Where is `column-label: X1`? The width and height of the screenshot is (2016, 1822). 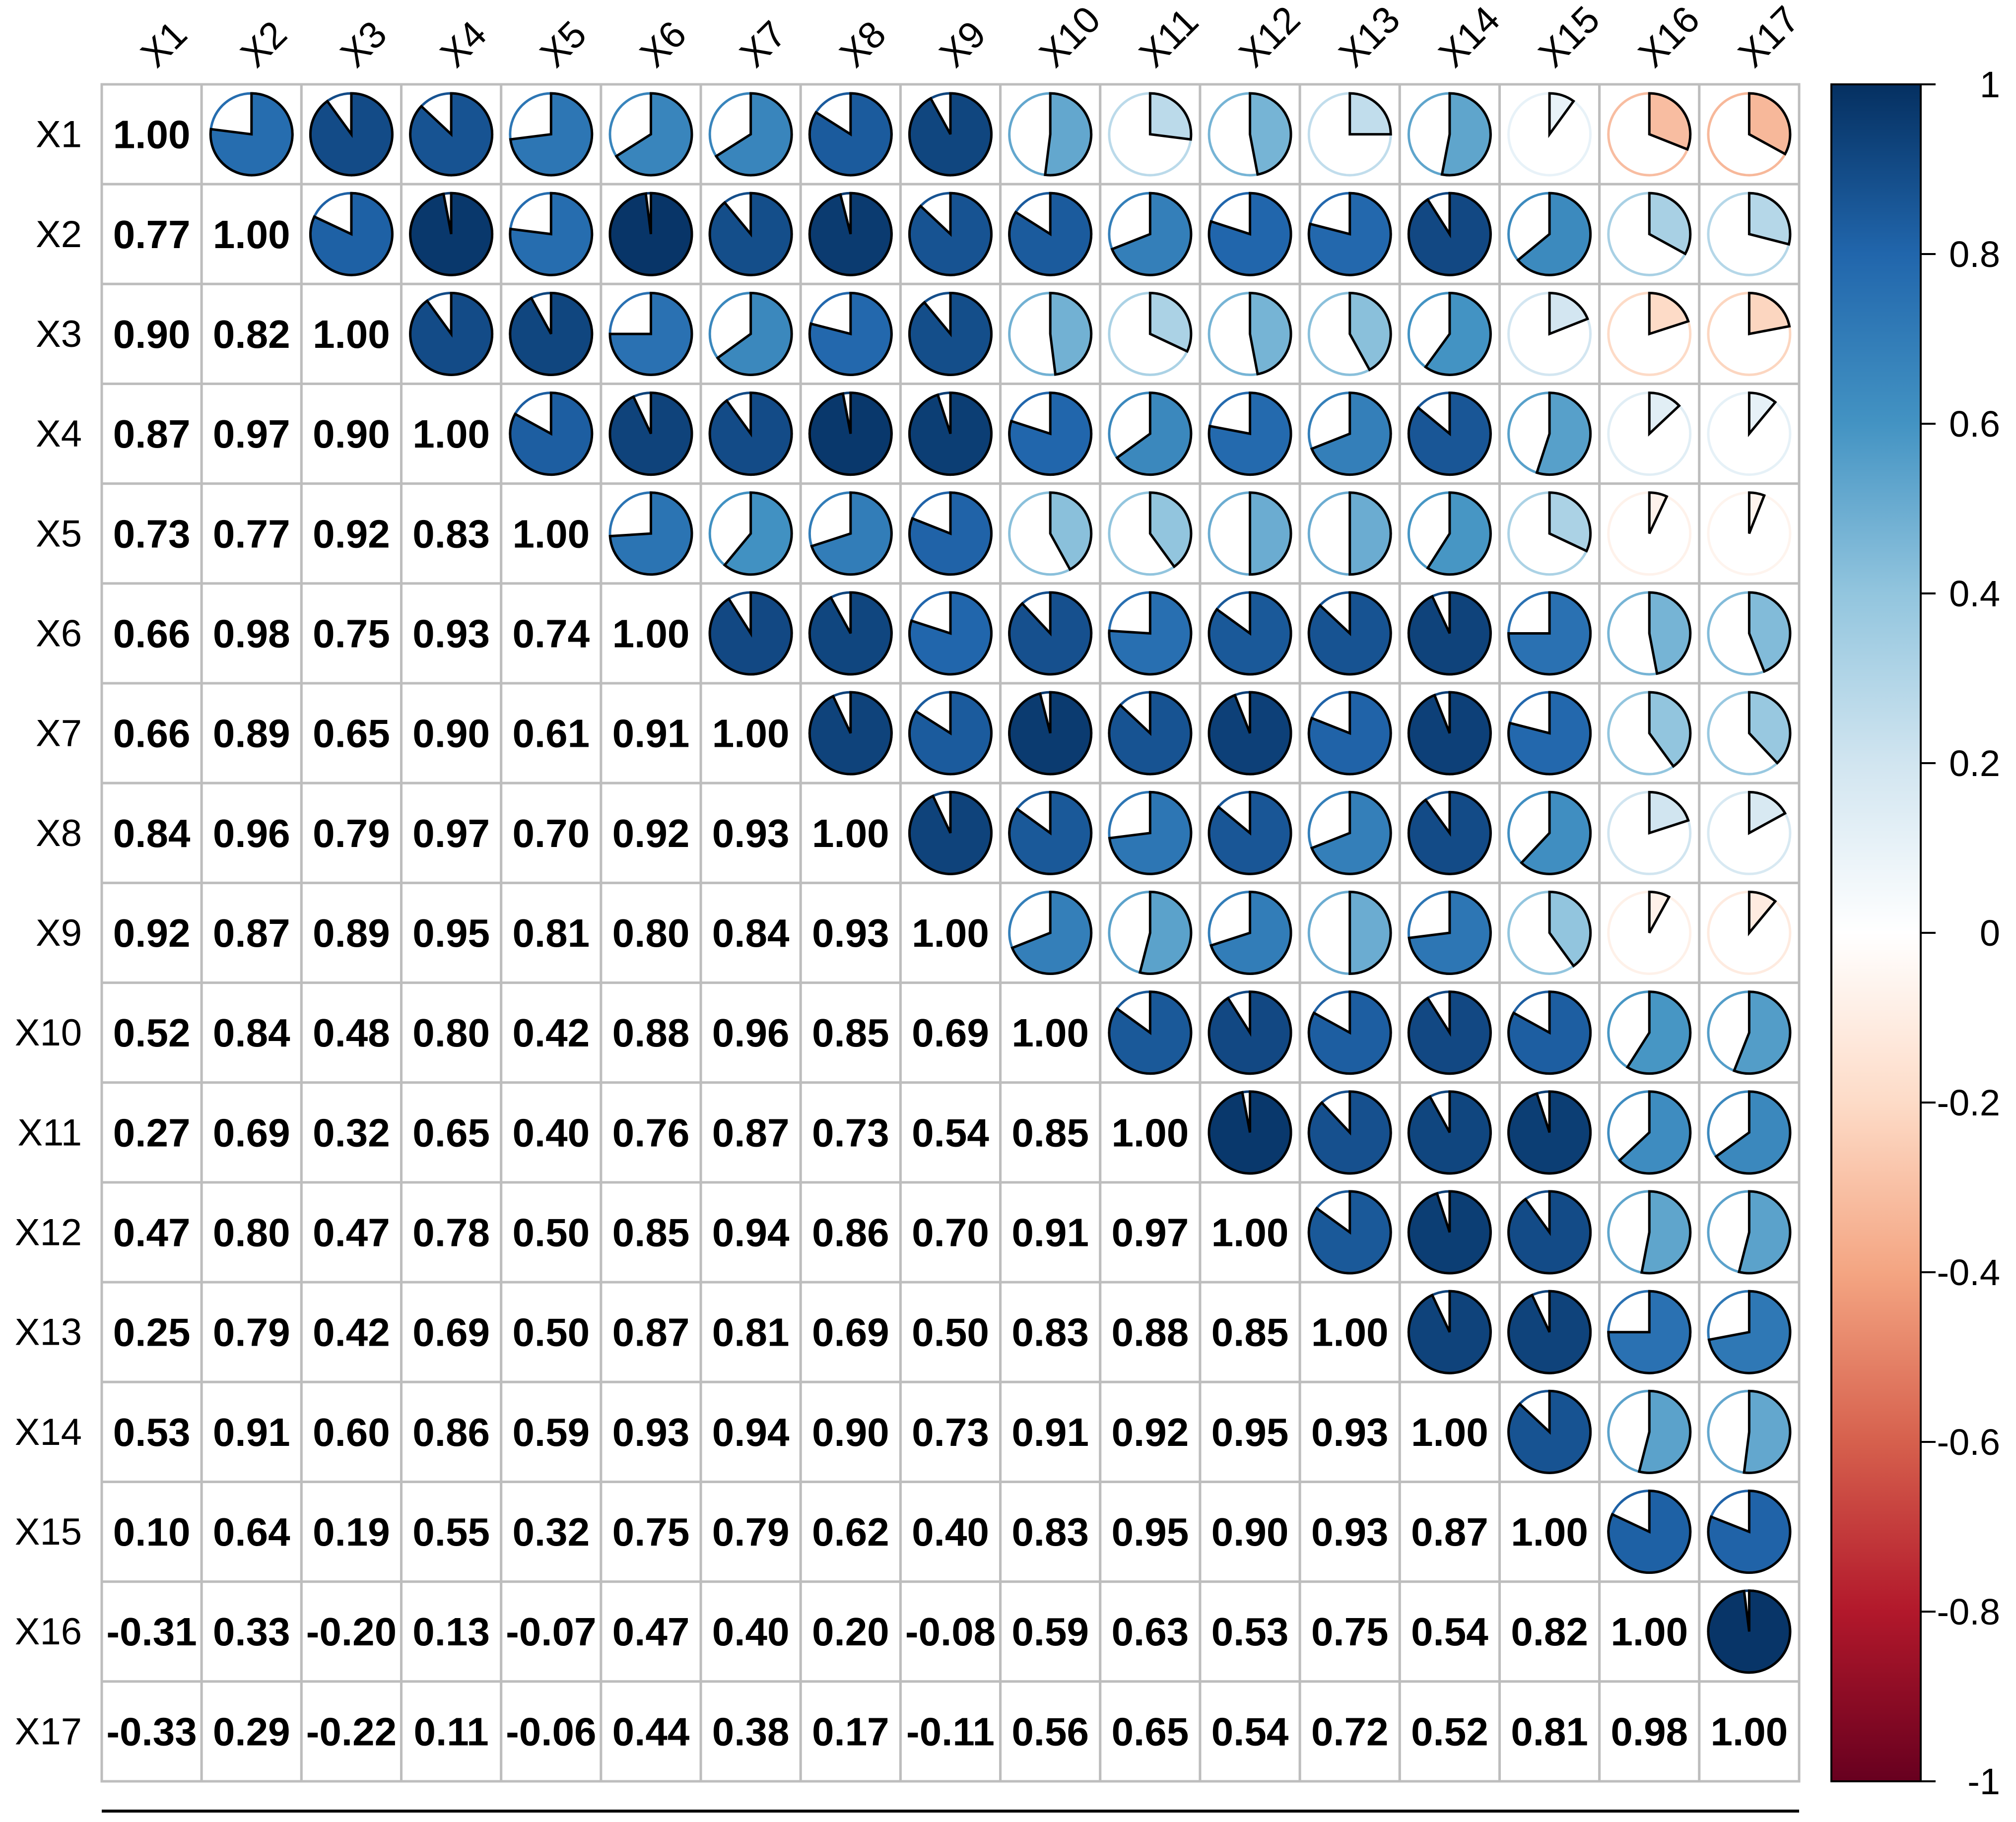 column-label: X1 is located at coordinates (165, 44).